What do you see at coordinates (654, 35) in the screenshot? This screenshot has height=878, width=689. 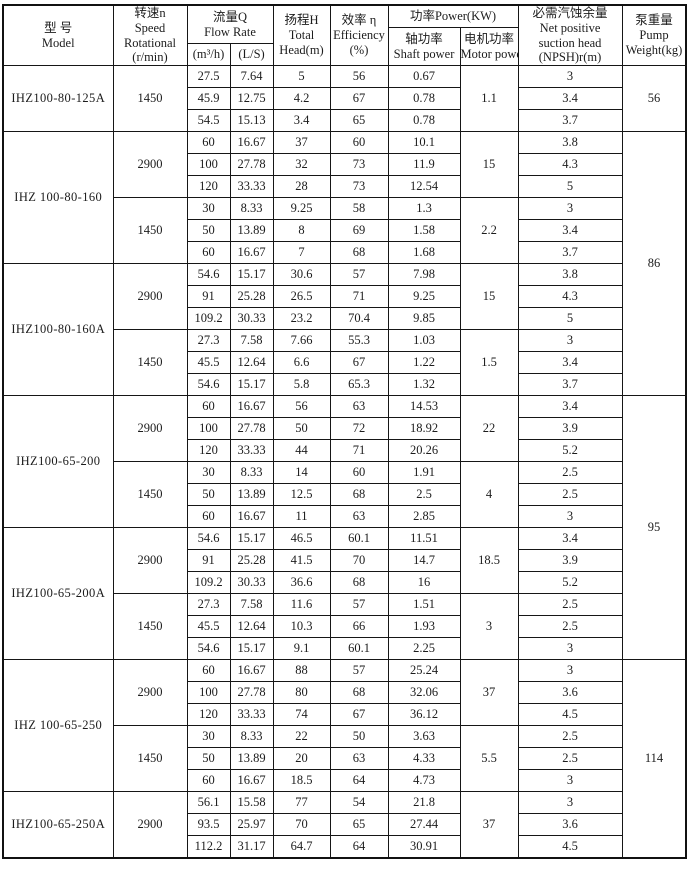 I see `header-weight: 泵重量 Pump Weight(kg)` at bounding box center [654, 35].